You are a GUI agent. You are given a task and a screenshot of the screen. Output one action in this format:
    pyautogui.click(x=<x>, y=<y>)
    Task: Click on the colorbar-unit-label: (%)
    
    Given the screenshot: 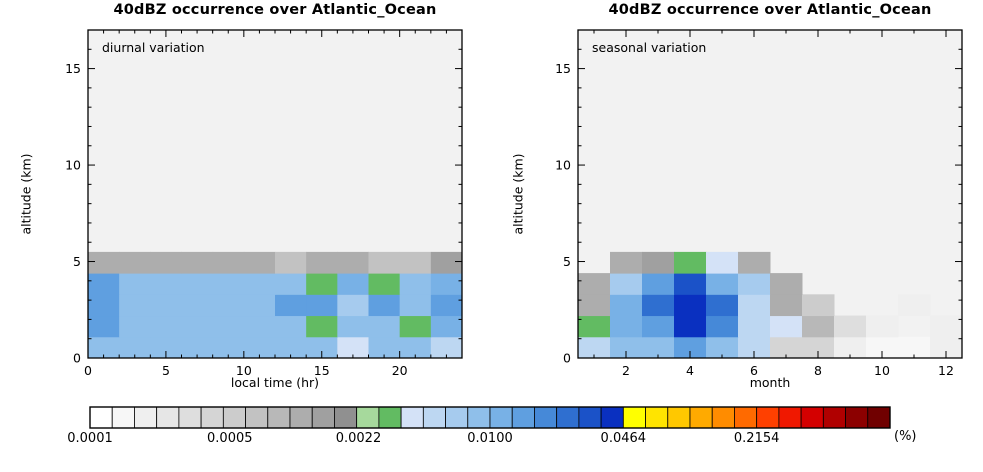 What is the action you would take?
    pyautogui.click(x=905, y=436)
    